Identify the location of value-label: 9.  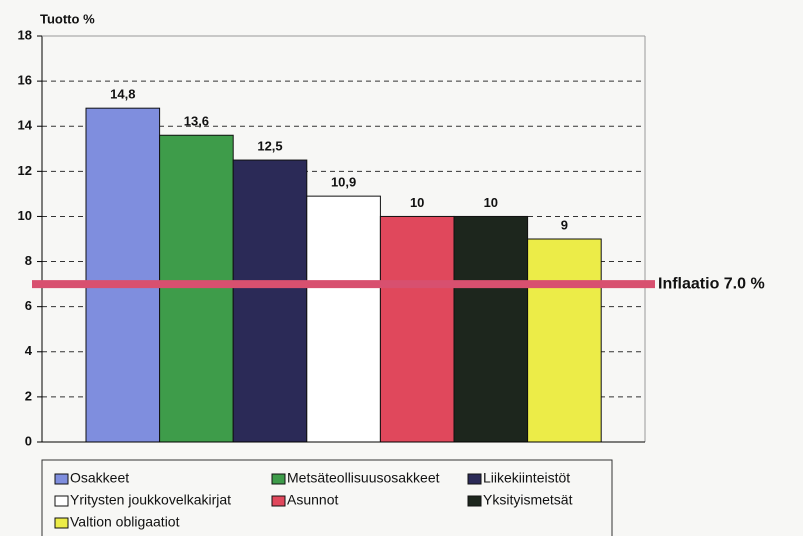
(564, 224).